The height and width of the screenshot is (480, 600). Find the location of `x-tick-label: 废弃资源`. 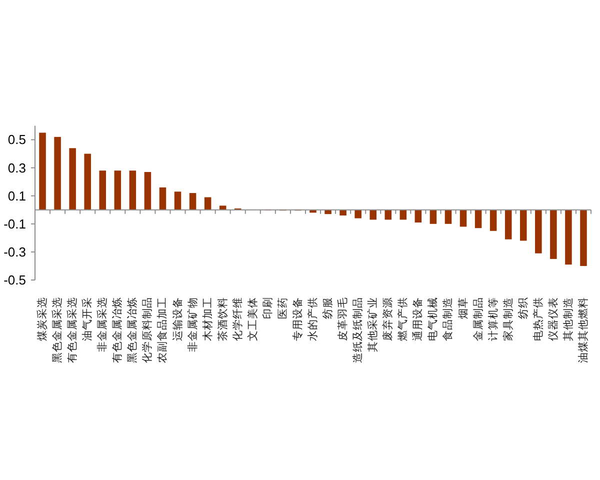

x-tick-label: 废弃资源 is located at coordinates (387, 319).